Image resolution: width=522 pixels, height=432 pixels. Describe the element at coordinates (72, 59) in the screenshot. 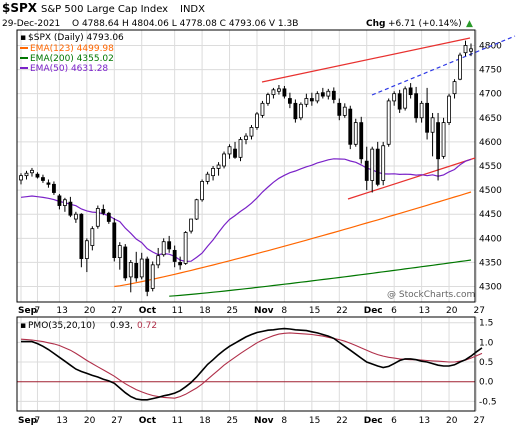

I see `legend-ema200: EMA(200) 4355.02` at that location.